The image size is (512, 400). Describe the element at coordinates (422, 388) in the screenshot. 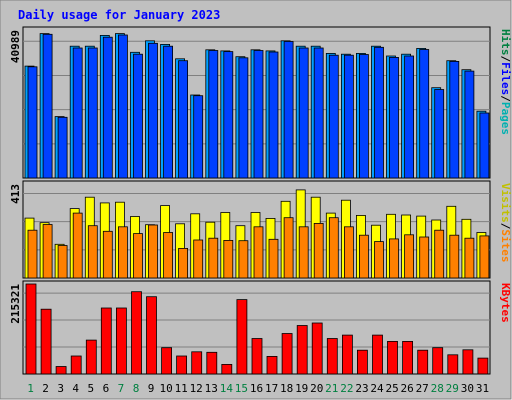

I see `day-label-27: 27` at that location.